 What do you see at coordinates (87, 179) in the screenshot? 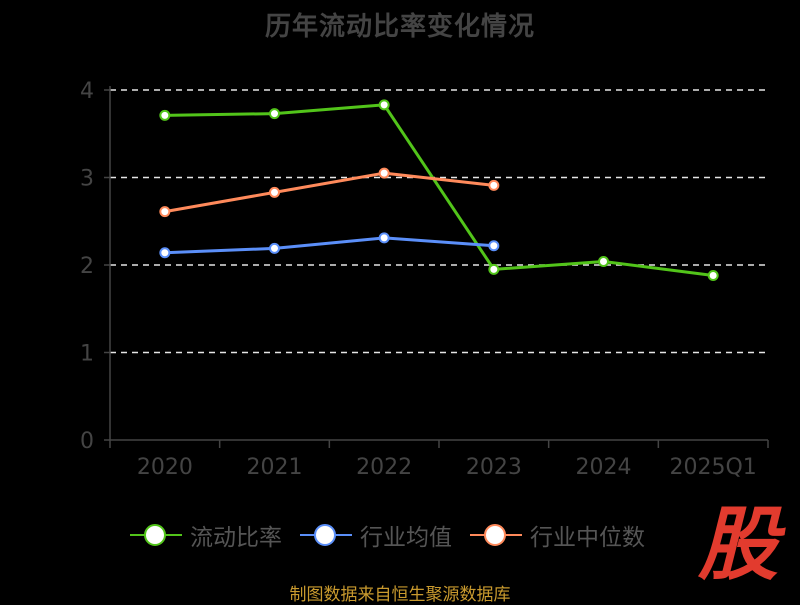
I see `y-tick-label: 3` at bounding box center [87, 179].